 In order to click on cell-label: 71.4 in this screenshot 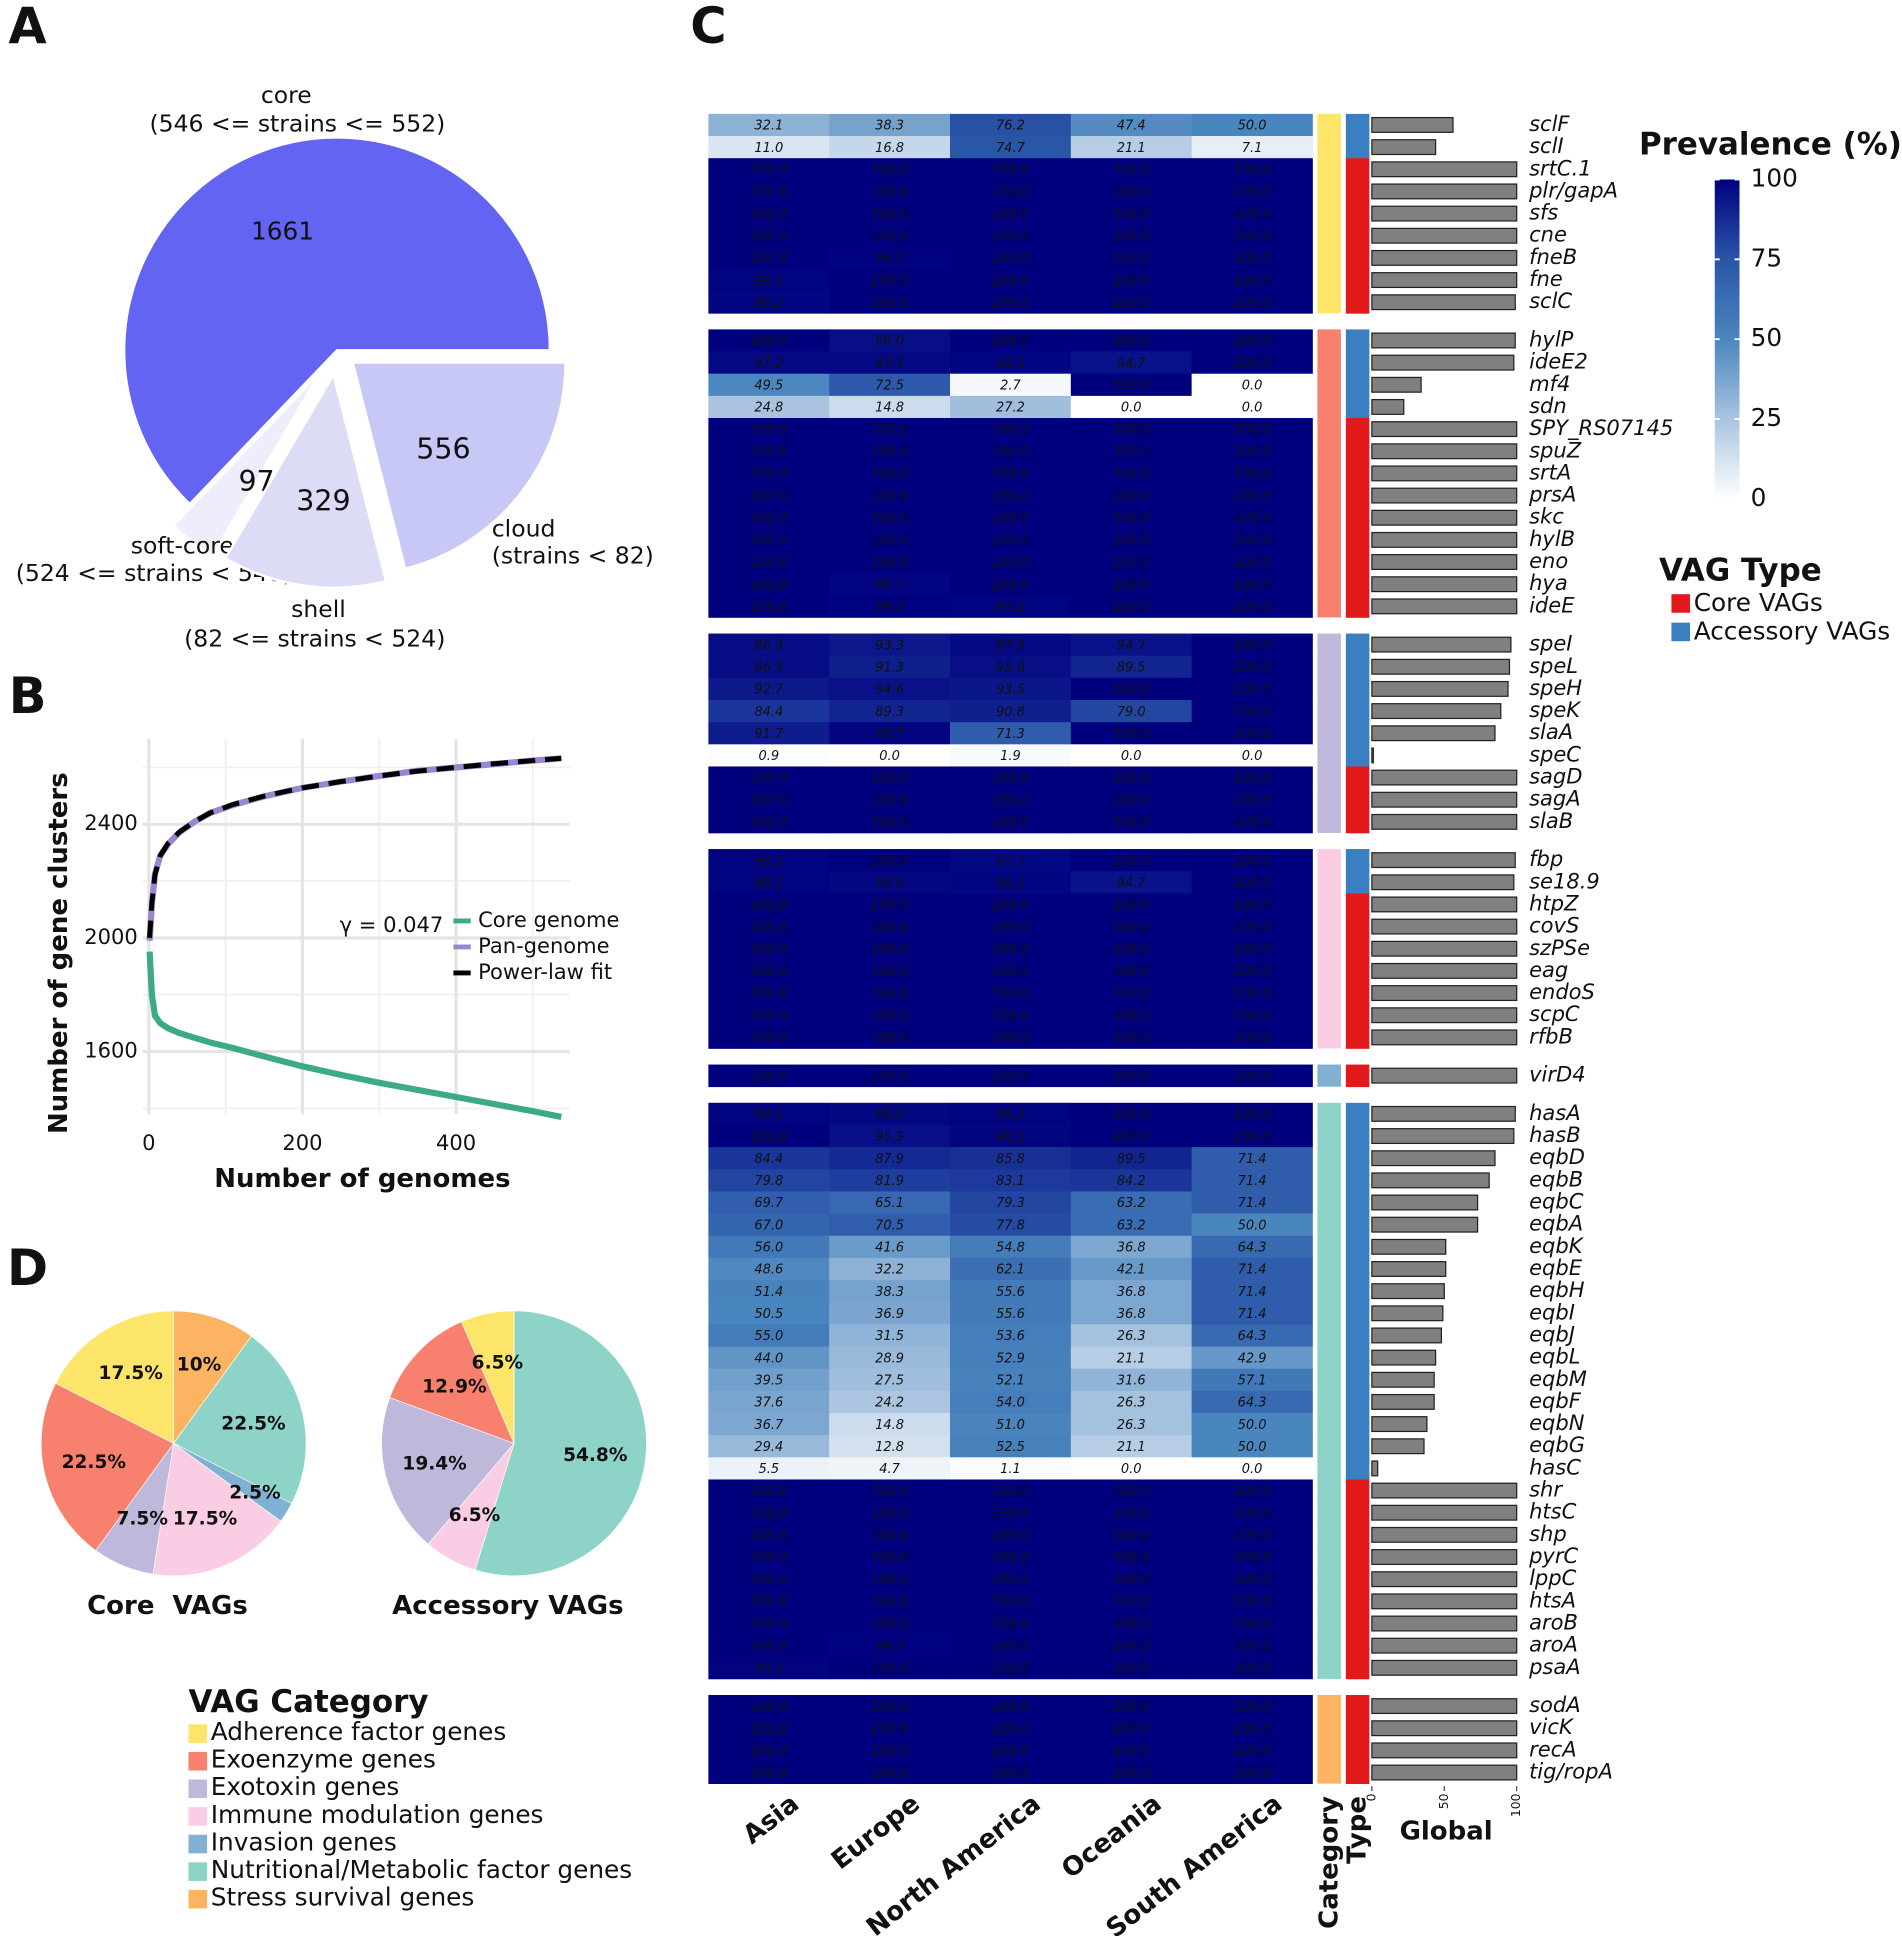, I will do `click(1252, 1270)`.